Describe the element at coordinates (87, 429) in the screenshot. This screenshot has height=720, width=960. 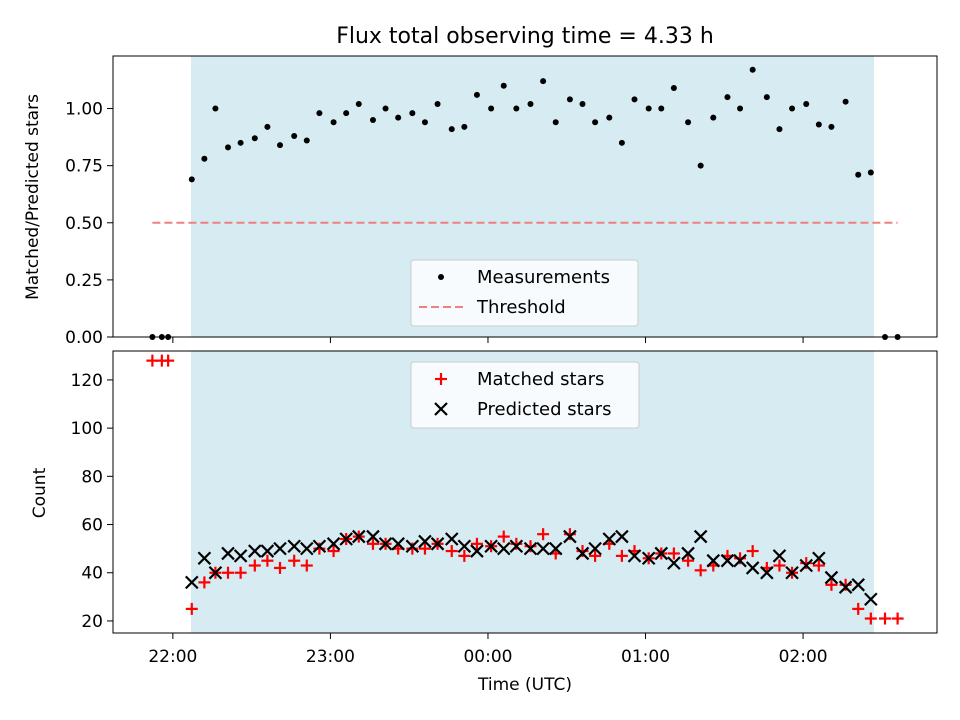
I see `y-tick-label: 100` at that location.